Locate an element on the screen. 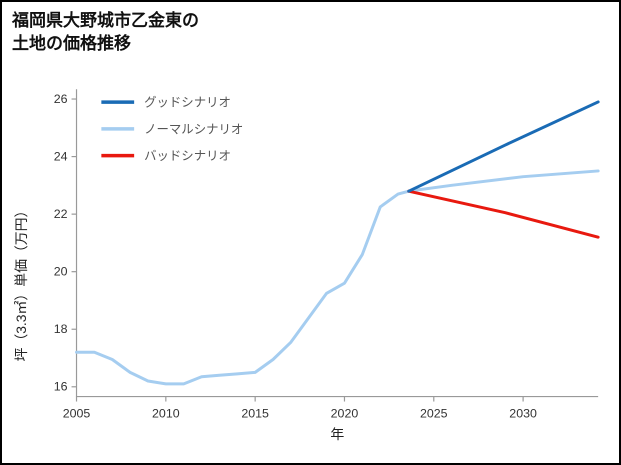 The height and width of the screenshot is (465, 621). legend-label: バッドシナリオ is located at coordinates (187, 156).